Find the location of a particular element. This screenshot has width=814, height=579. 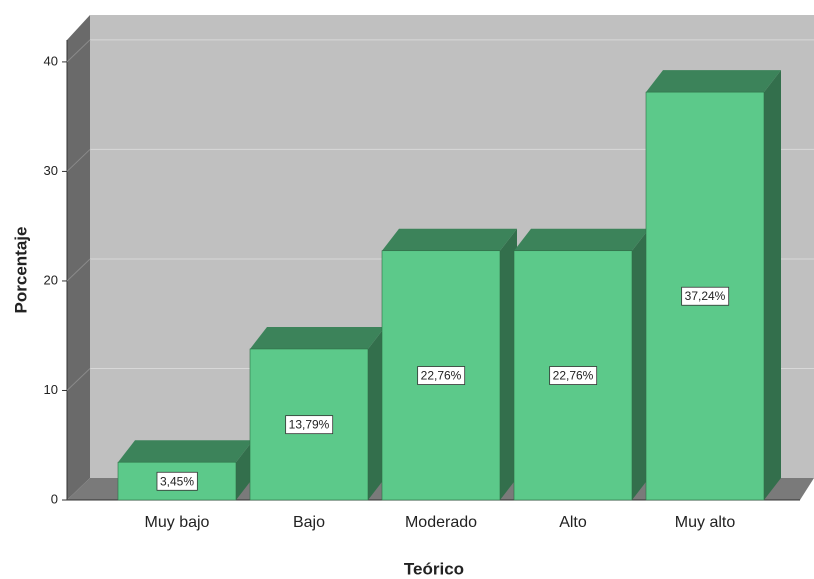

y-tick-label: 0 is located at coordinates (54, 498).